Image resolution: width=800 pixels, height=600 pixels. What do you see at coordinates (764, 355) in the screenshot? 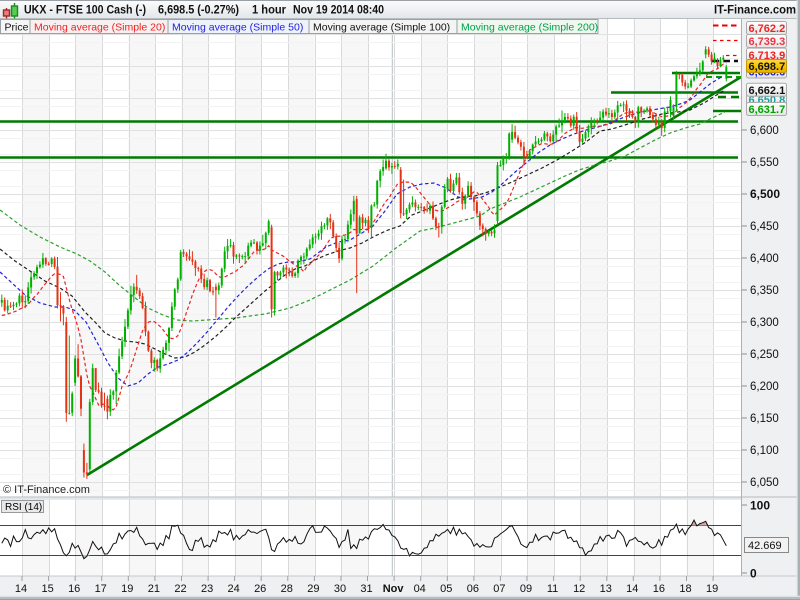
I see `svg-text: 6,250` at bounding box center [764, 355].